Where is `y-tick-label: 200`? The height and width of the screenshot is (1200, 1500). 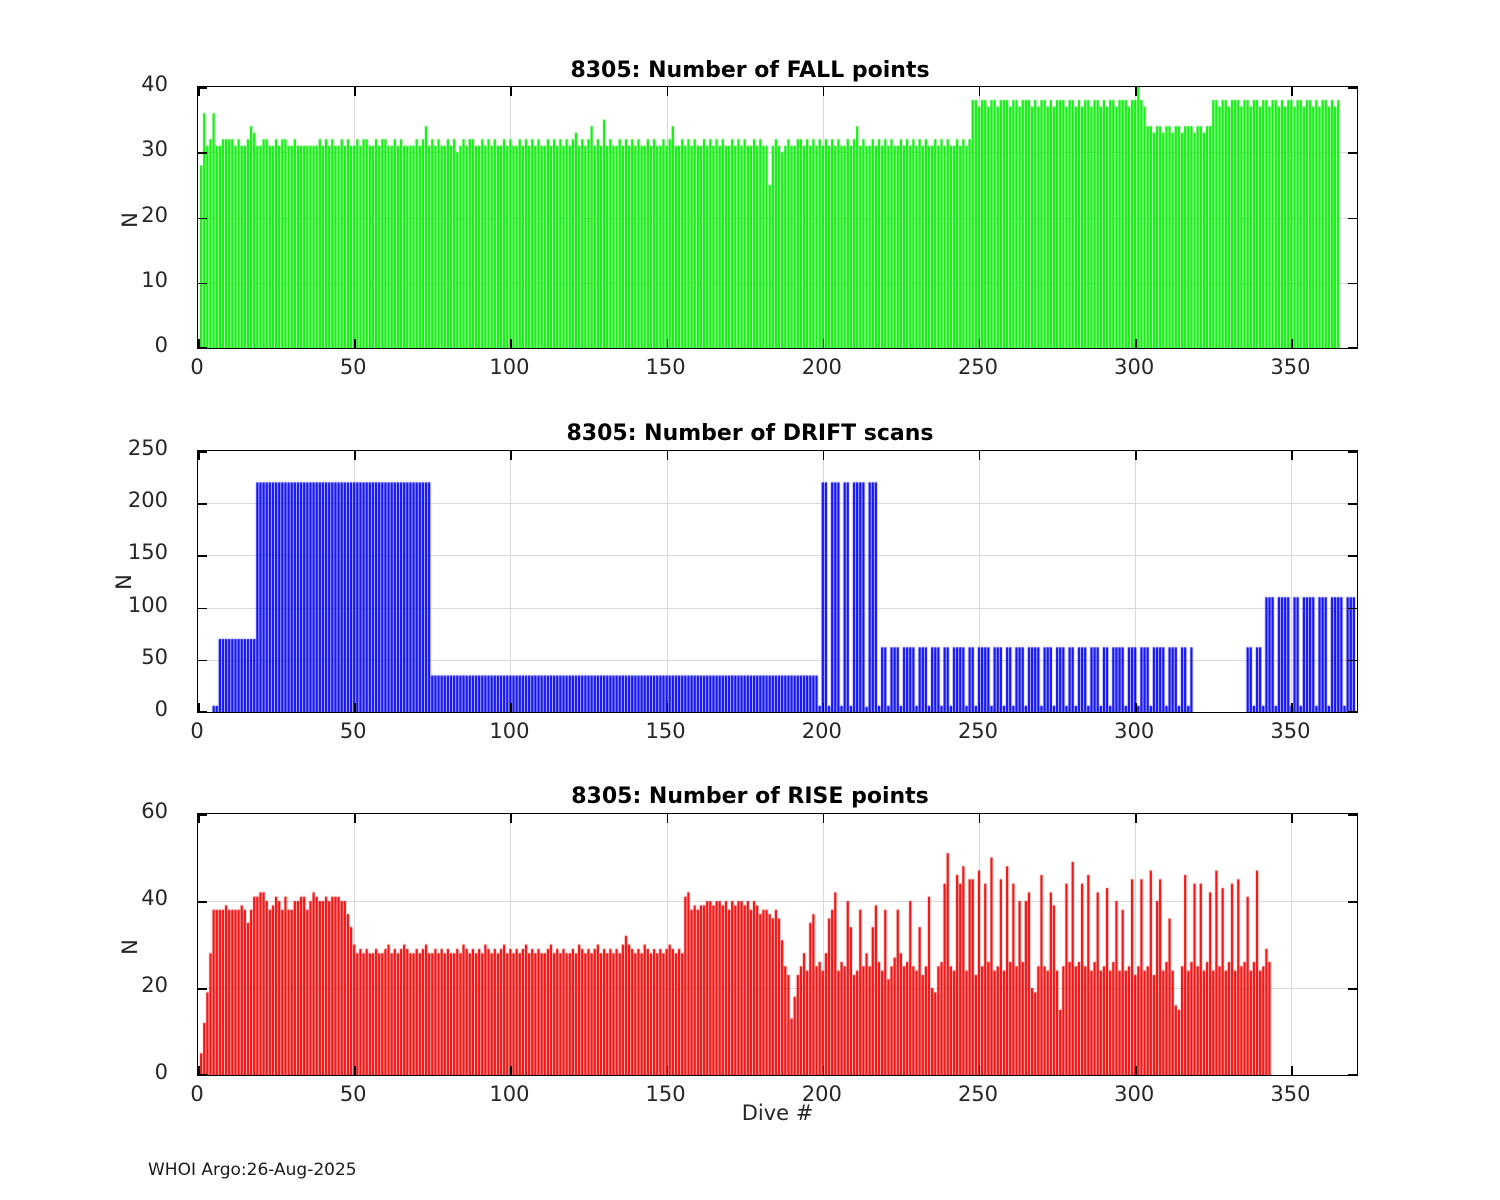
y-tick-label: 200 is located at coordinates (147, 500).